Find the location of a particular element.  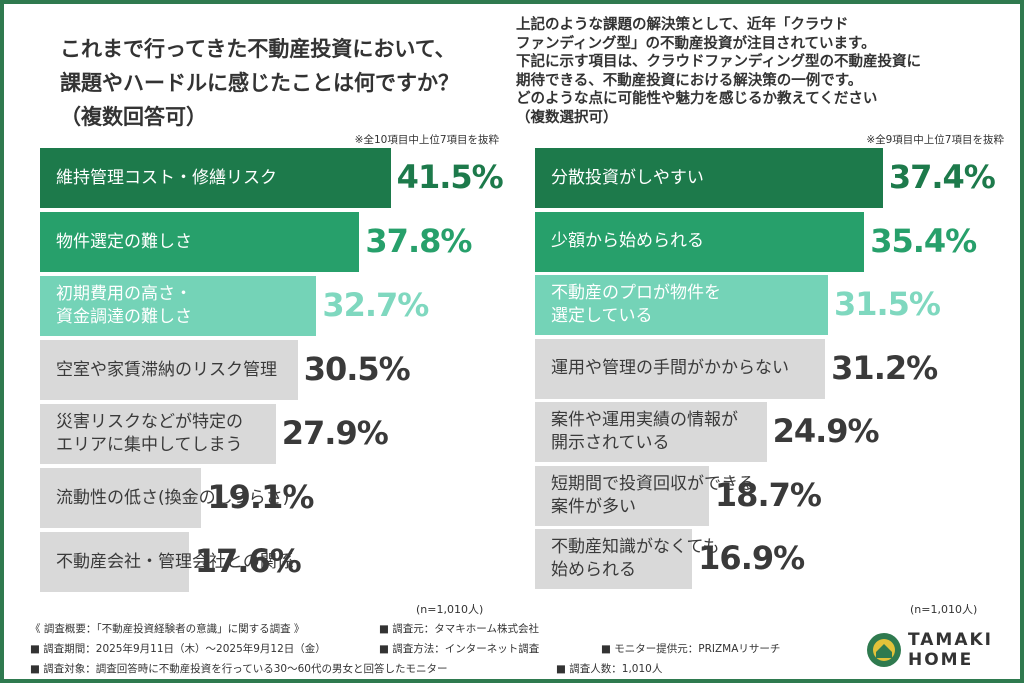

footer-item: 調査方法：インターネット調査 is located at coordinates (459, 648).